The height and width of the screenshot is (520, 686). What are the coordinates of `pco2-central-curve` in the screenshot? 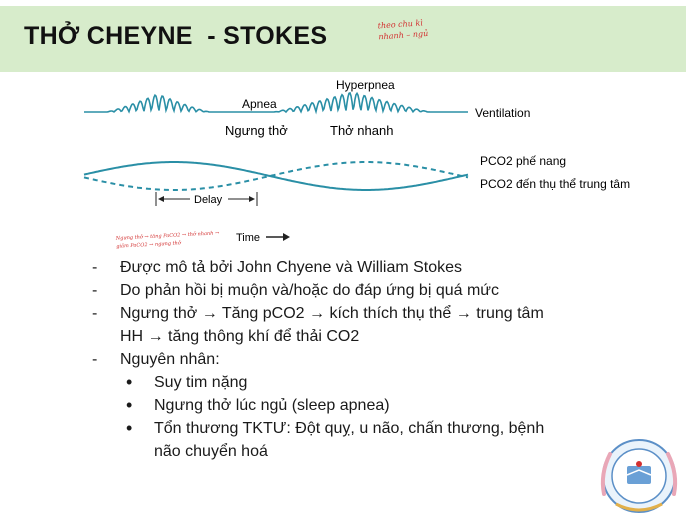 It's located at (276, 176).